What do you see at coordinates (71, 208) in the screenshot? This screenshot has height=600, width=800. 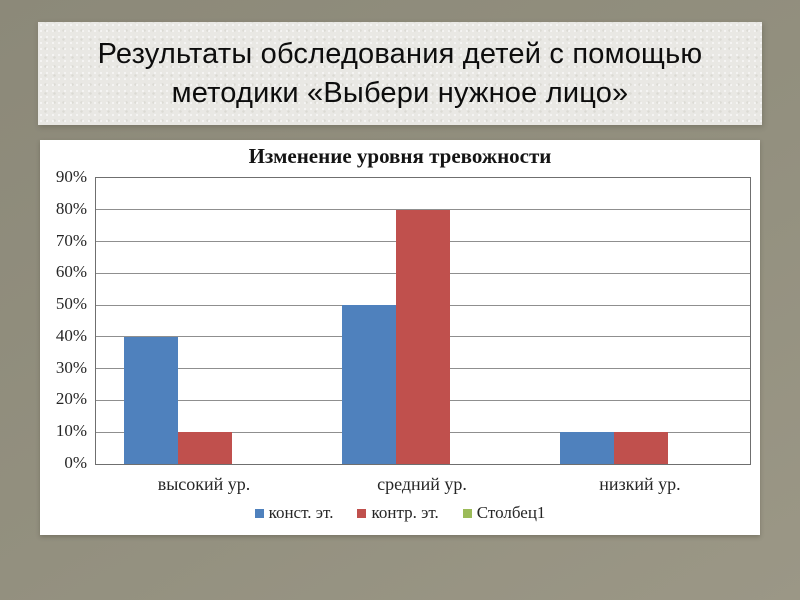 I see `y-axis-tick-label: 80%` at bounding box center [71, 208].